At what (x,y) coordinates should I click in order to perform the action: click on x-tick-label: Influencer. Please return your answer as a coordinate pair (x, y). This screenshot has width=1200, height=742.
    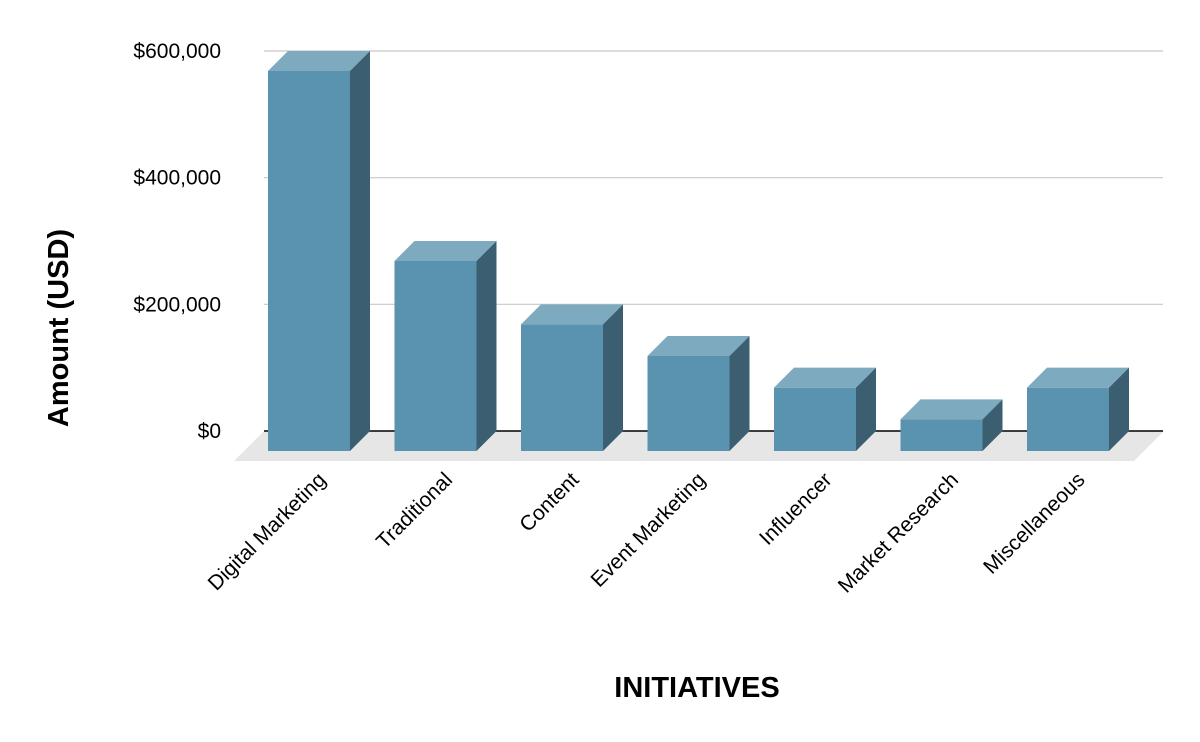
    Looking at the image, I should click on (795, 508).